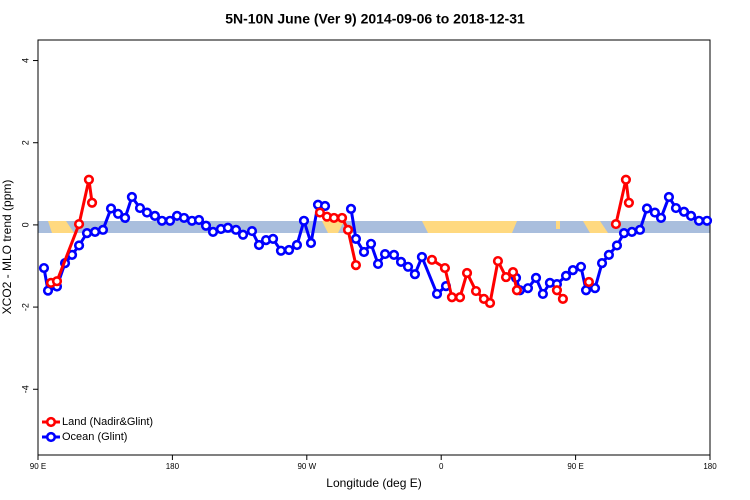 This screenshot has width=750, height=500. What do you see at coordinates (441, 466) in the screenshot?
I see `x-tick-label: 0` at bounding box center [441, 466].